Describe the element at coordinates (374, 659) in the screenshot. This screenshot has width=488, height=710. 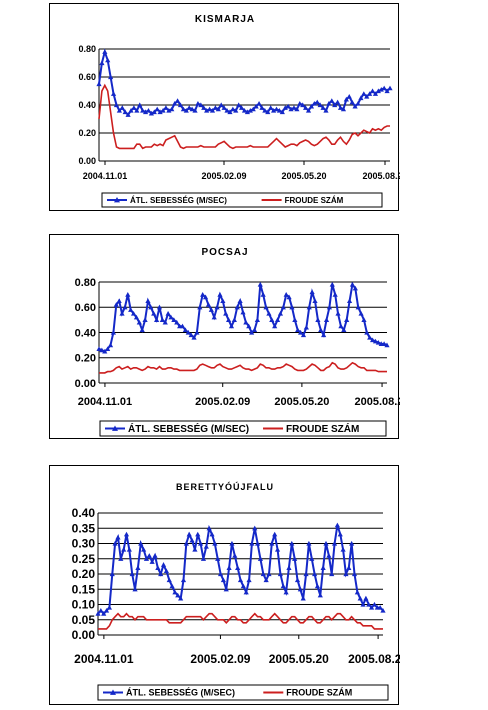
I see `x-tick-label: 2005.08.28` at that location.